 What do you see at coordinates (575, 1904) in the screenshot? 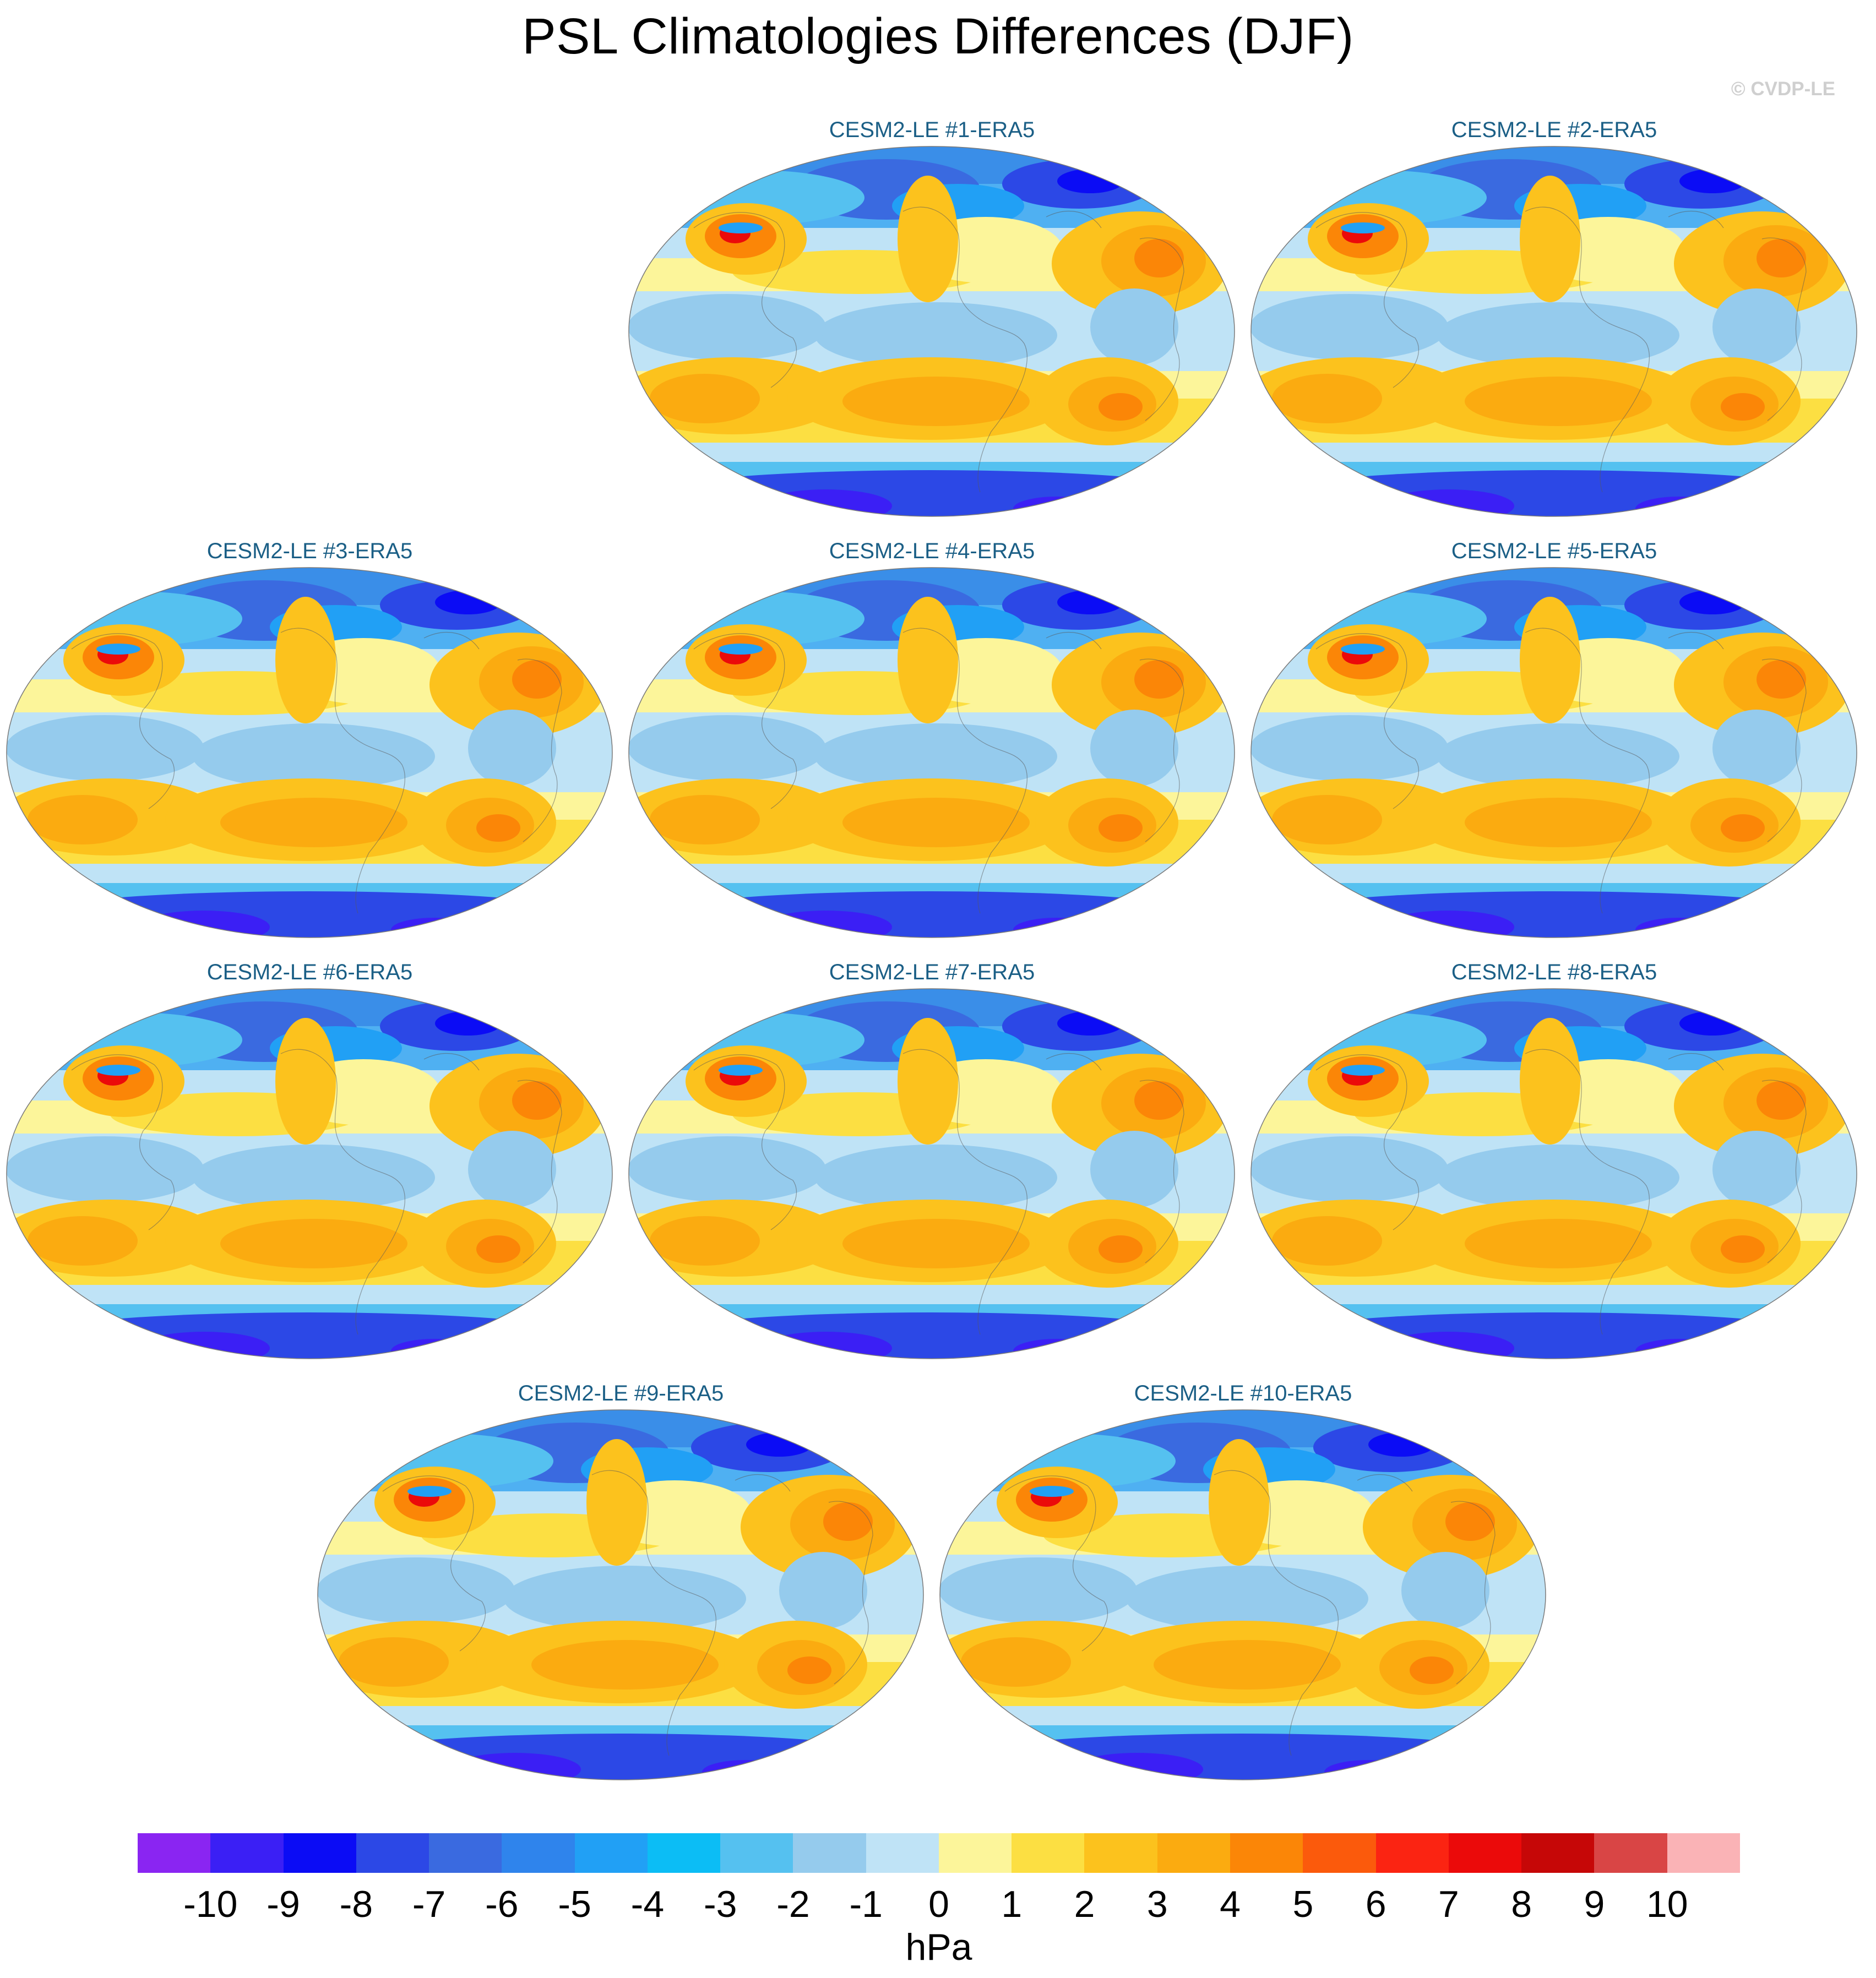
I see `colorbar-tick-label: -5` at bounding box center [575, 1904].